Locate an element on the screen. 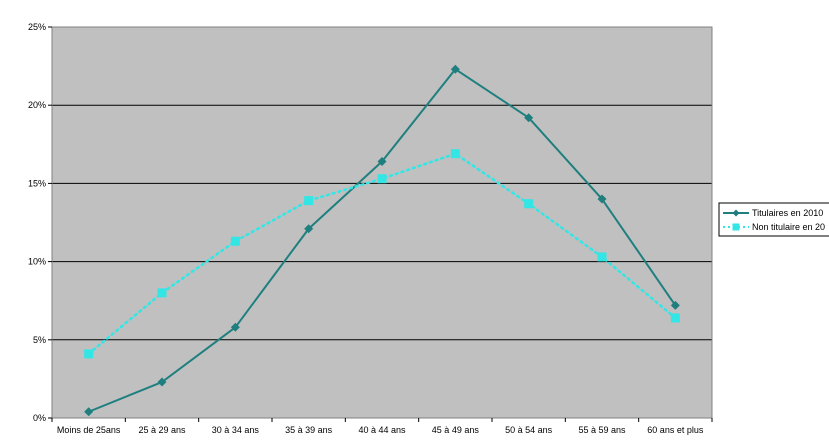 Image resolution: width=829 pixels, height=443 pixels. legend: Titulaires en 2010 Non titulaire en 20 is located at coordinates (773, 219).